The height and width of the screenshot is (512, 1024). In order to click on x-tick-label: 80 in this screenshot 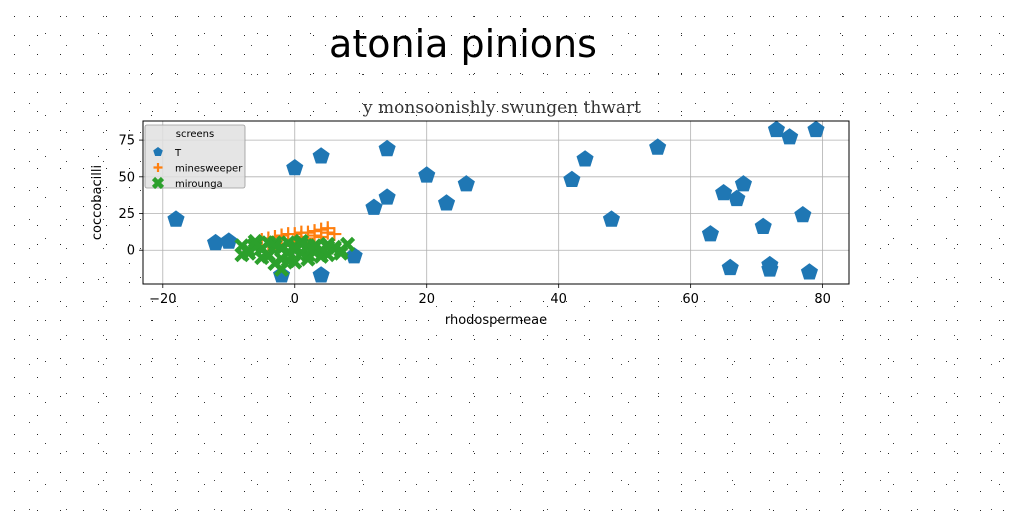, I will do `click(822, 299)`.